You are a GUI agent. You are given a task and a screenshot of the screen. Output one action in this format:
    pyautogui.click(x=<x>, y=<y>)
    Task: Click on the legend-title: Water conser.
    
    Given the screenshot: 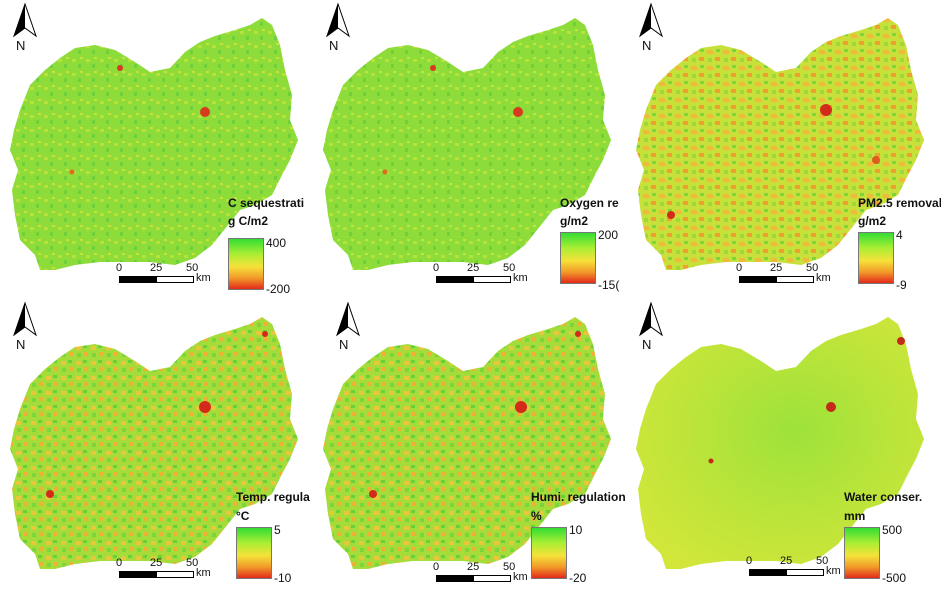 What is the action you would take?
    pyautogui.click(x=883, y=497)
    